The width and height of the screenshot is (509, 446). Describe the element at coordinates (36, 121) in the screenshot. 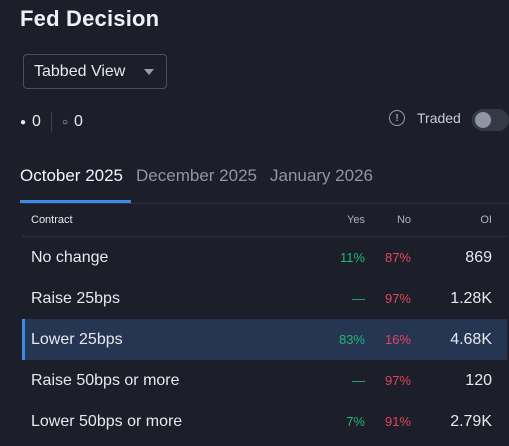

I see `filled-count: 0` at that location.